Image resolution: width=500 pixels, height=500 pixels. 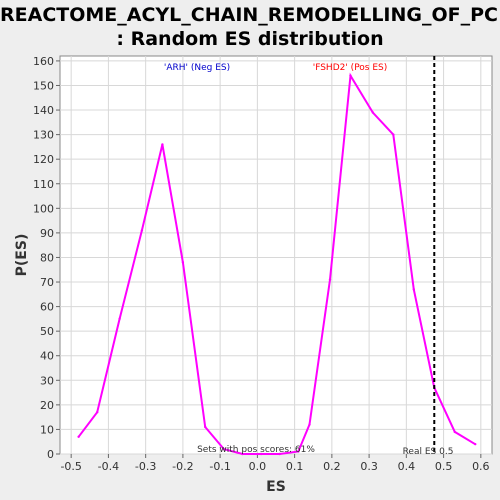 I want to click on y-tick-label: 70, so click(x=47, y=282).